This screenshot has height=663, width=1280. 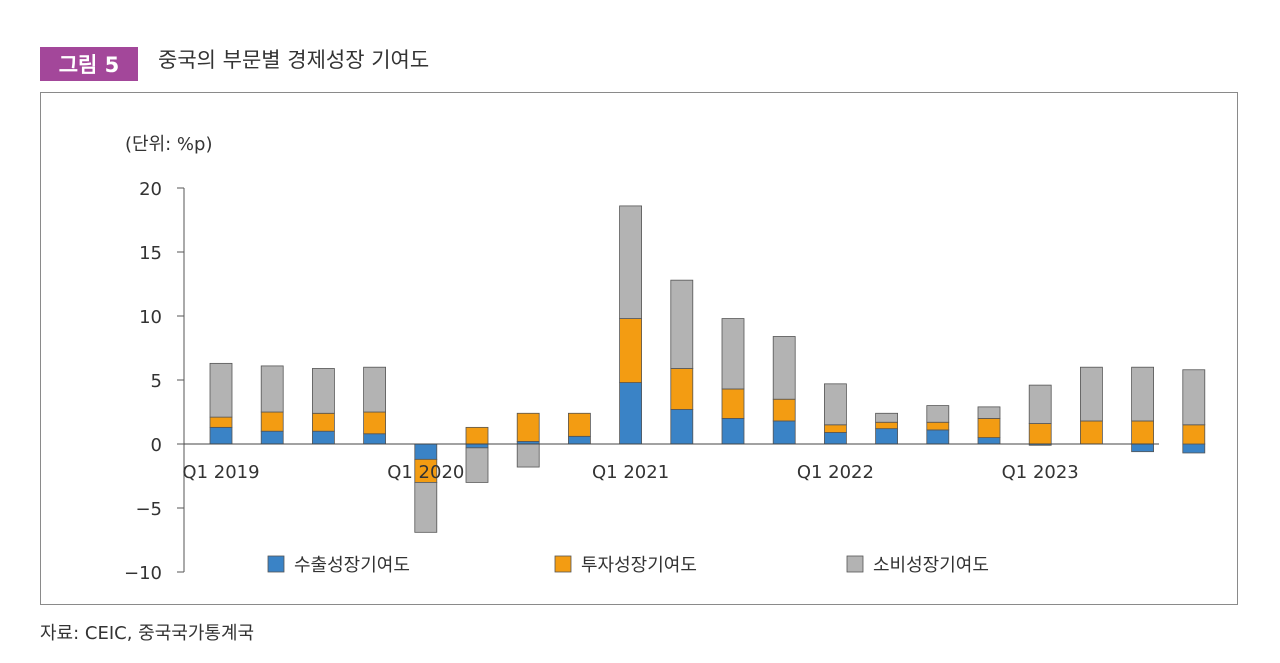 I want to click on x-tick-label: Q1 2021, so click(x=630, y=472).